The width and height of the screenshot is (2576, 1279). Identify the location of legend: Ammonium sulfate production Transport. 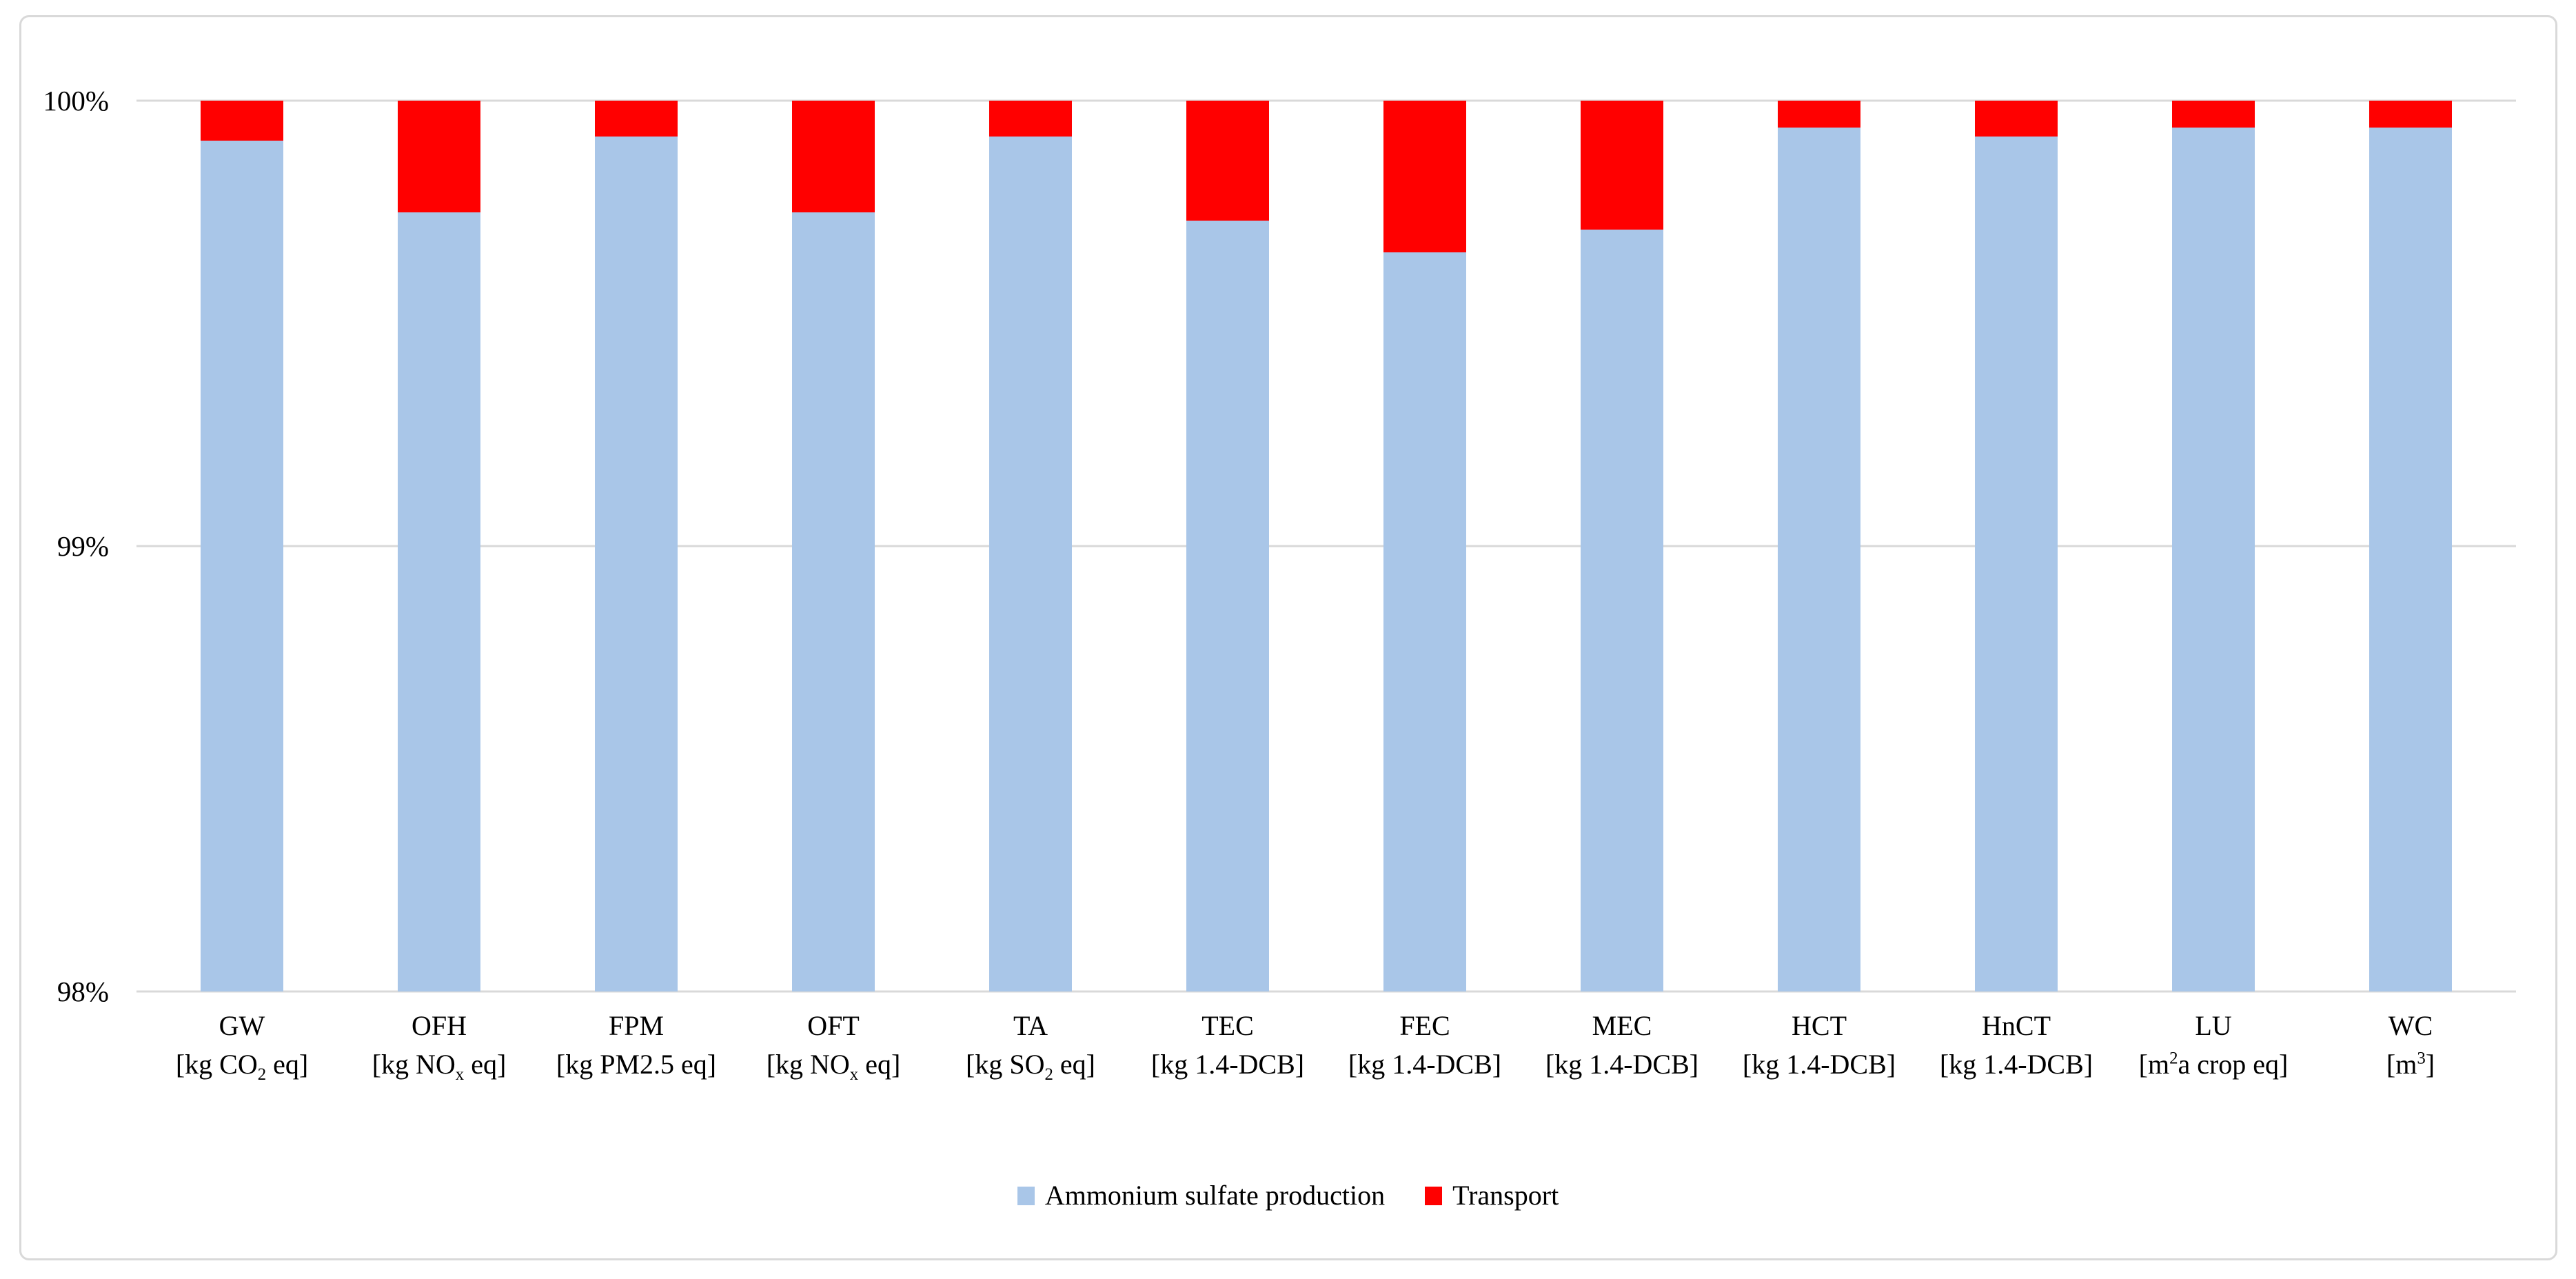
(1288, 1196).